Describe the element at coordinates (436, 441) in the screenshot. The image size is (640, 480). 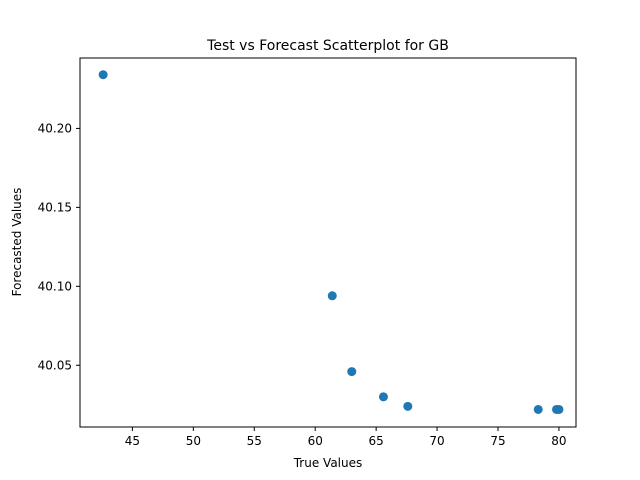
I see `x-tick-label: 70` at that location.